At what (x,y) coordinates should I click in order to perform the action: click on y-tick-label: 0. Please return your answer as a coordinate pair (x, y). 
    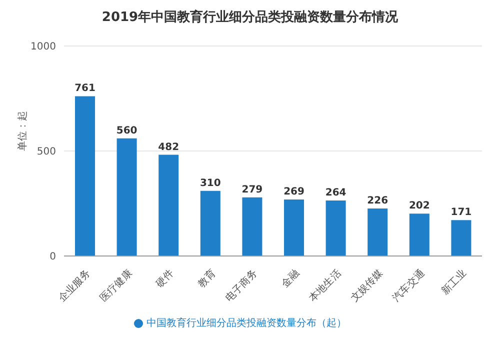
    Looking at the image, I should click on (53, 257).